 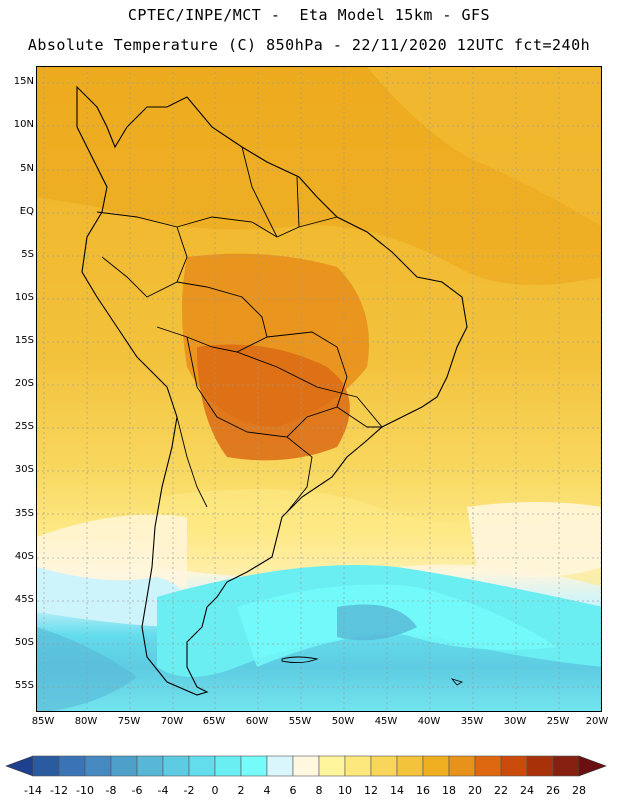 What do you see at coordinates (592, 766) in the screenshot?
I see `colorbar-arrow-high` at bounding box center [592, 766].